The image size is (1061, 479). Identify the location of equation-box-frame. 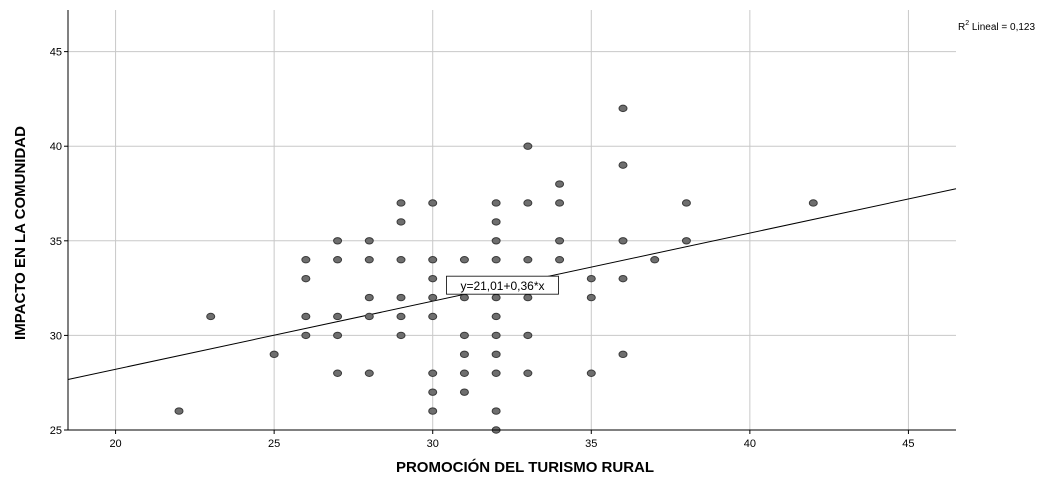
(502, 285).